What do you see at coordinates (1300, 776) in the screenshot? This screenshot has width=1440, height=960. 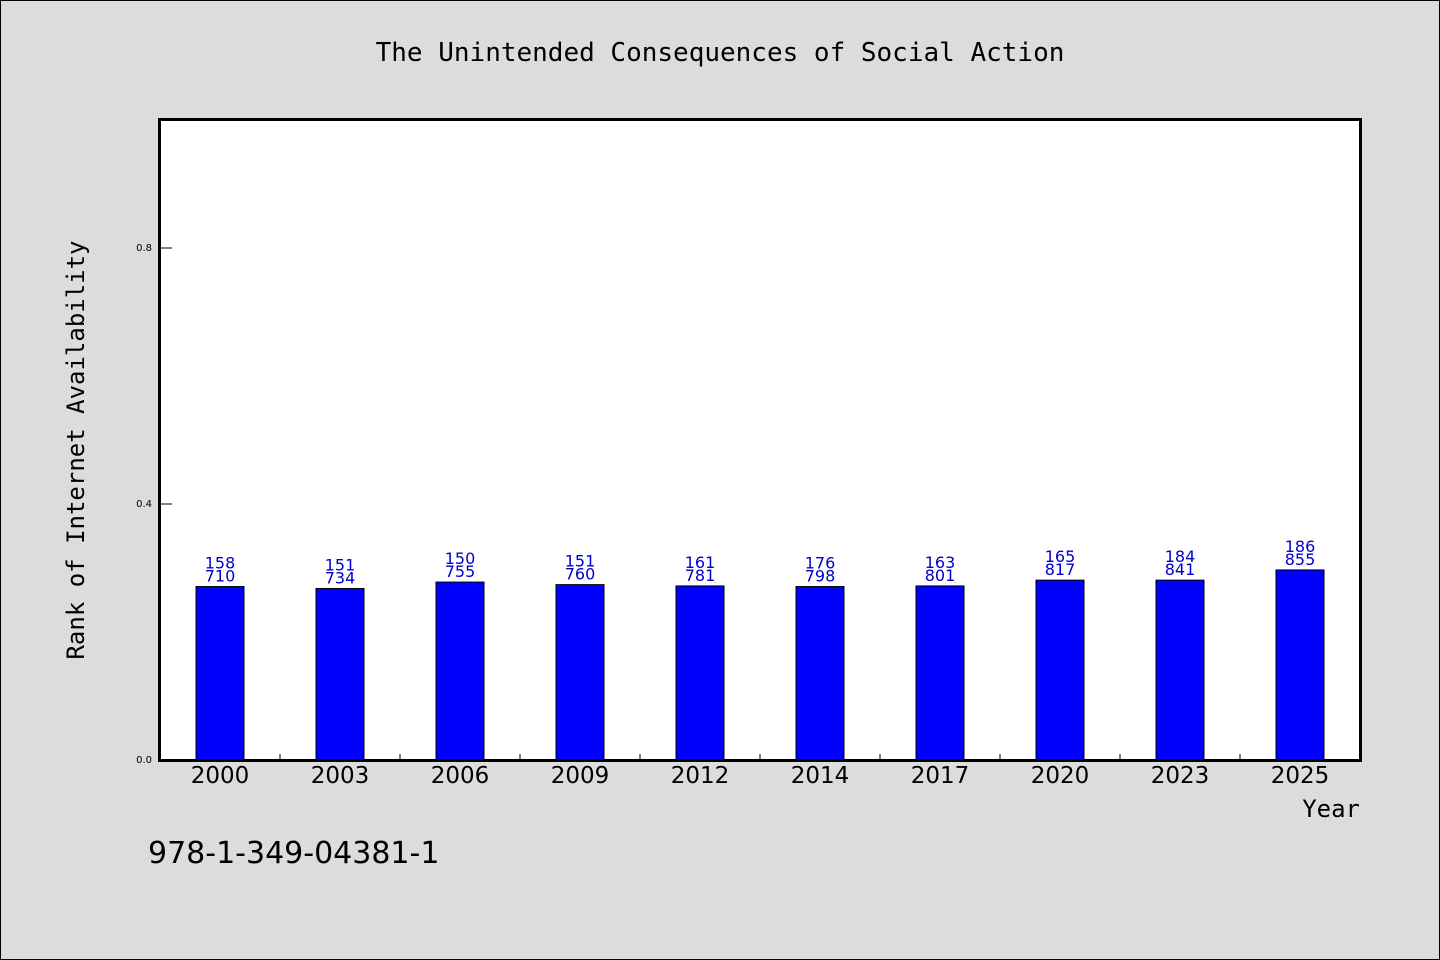 I see `x-tick-label: 2025` at bounding box center [1300, 776].